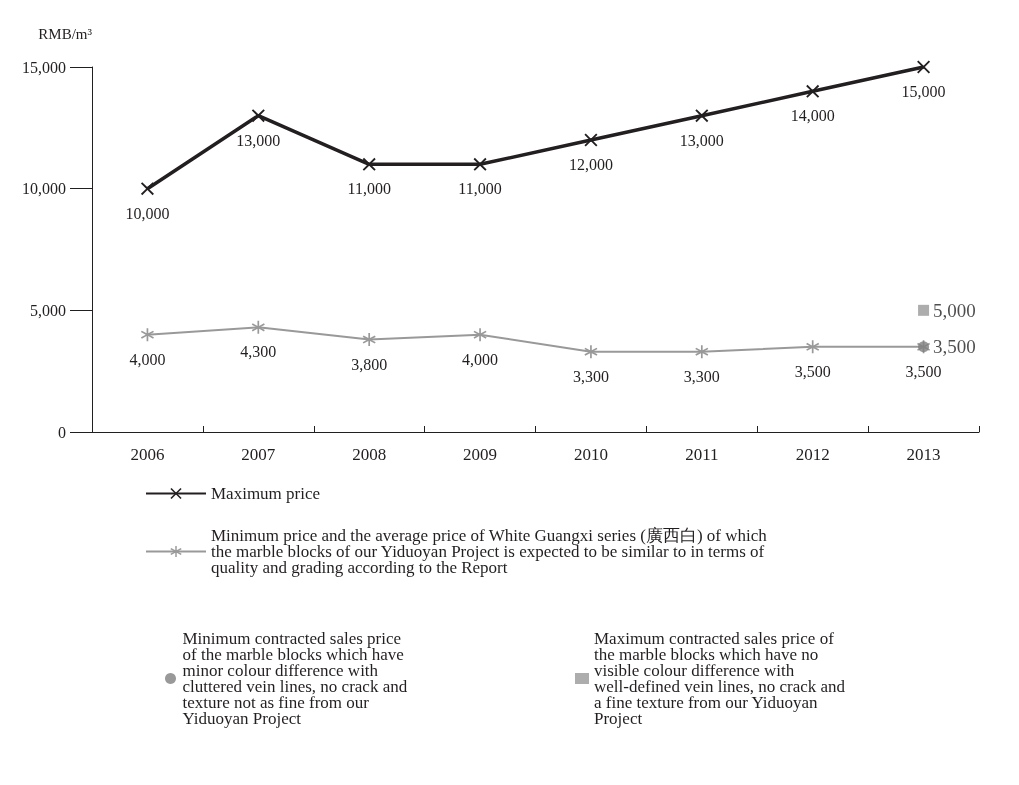 The height and width of the screenshot is (785, 1019). What do you see at coordinates (258, 352) in the screenshot?
I see `data-label: 4,300` at bounding box center [258, 352].